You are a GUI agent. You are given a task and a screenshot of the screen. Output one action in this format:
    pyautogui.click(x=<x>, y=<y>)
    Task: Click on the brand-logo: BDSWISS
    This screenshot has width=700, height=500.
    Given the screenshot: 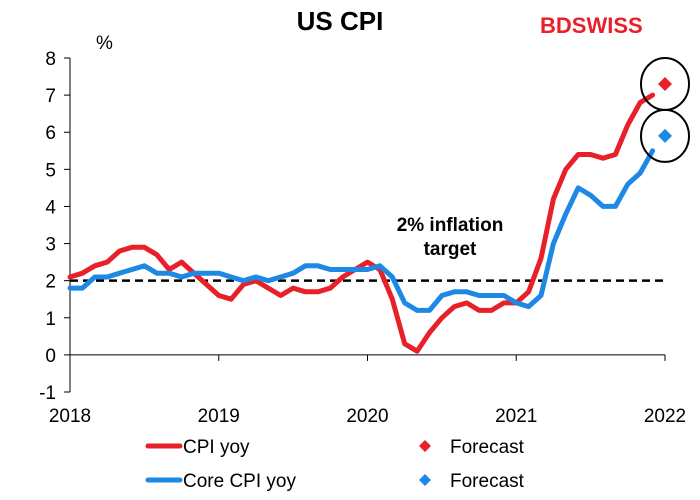 What is the action you would take?
    pyautogui.click(x=591, y=25)
    